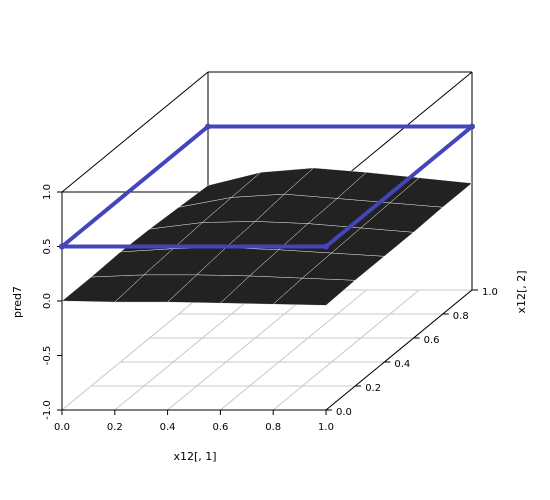 This screenshot has height=500, width=550. What do you see at coordinates (521, 291) in the screenshot?
I see `y-axis-title: x12[, 2]` at bounding box center [521, 291].